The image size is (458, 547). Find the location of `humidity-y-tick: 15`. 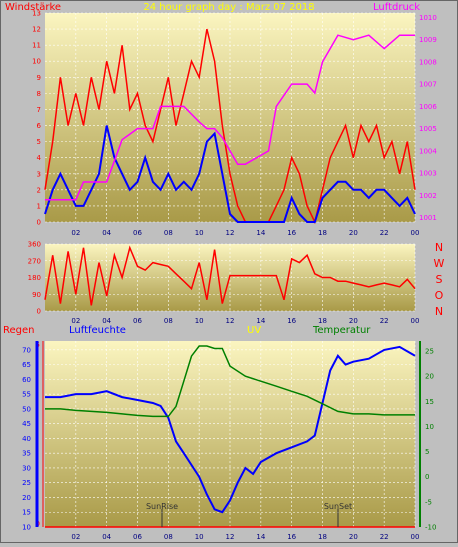

humidity-y-tick: 15 is located at coordinates (26, 513).